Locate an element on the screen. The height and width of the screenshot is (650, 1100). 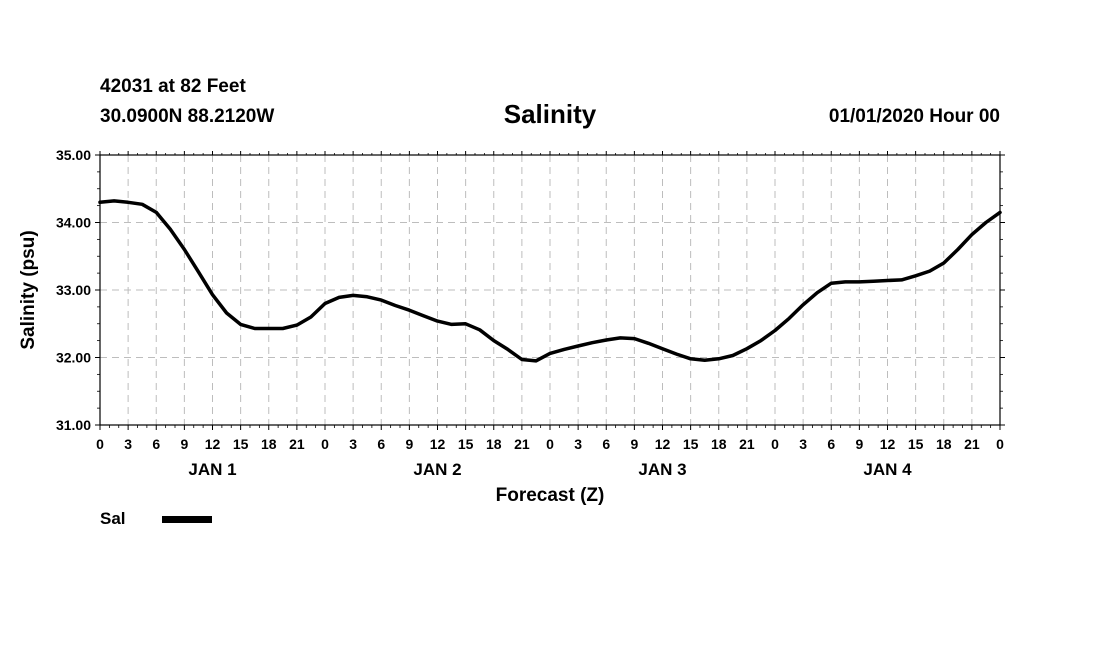
day-label: JAN 3 is located at coordinates (662, 469).